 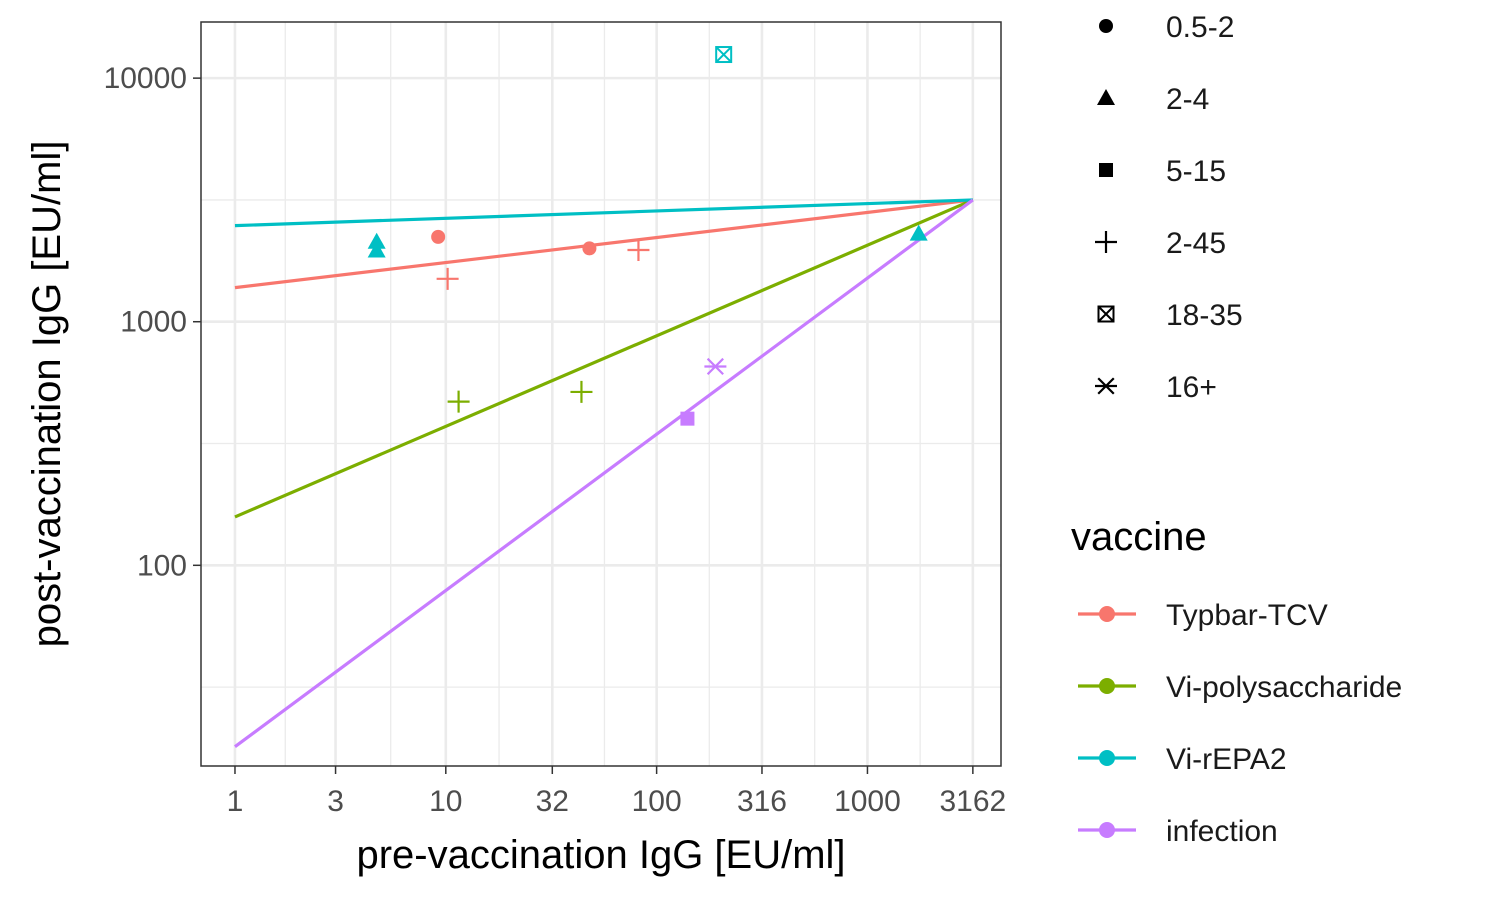 What do you see at coordinates (445, 801) in the screenshot?
I see `x-tick-label: 10` at bounding box center [445, 801].